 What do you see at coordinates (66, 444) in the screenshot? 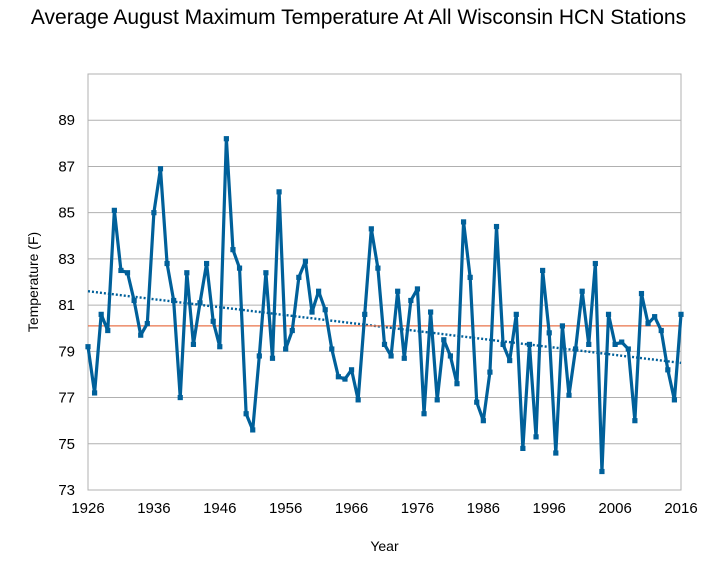
I see `y-tick-label: 75` at bounding box center [66, 444].